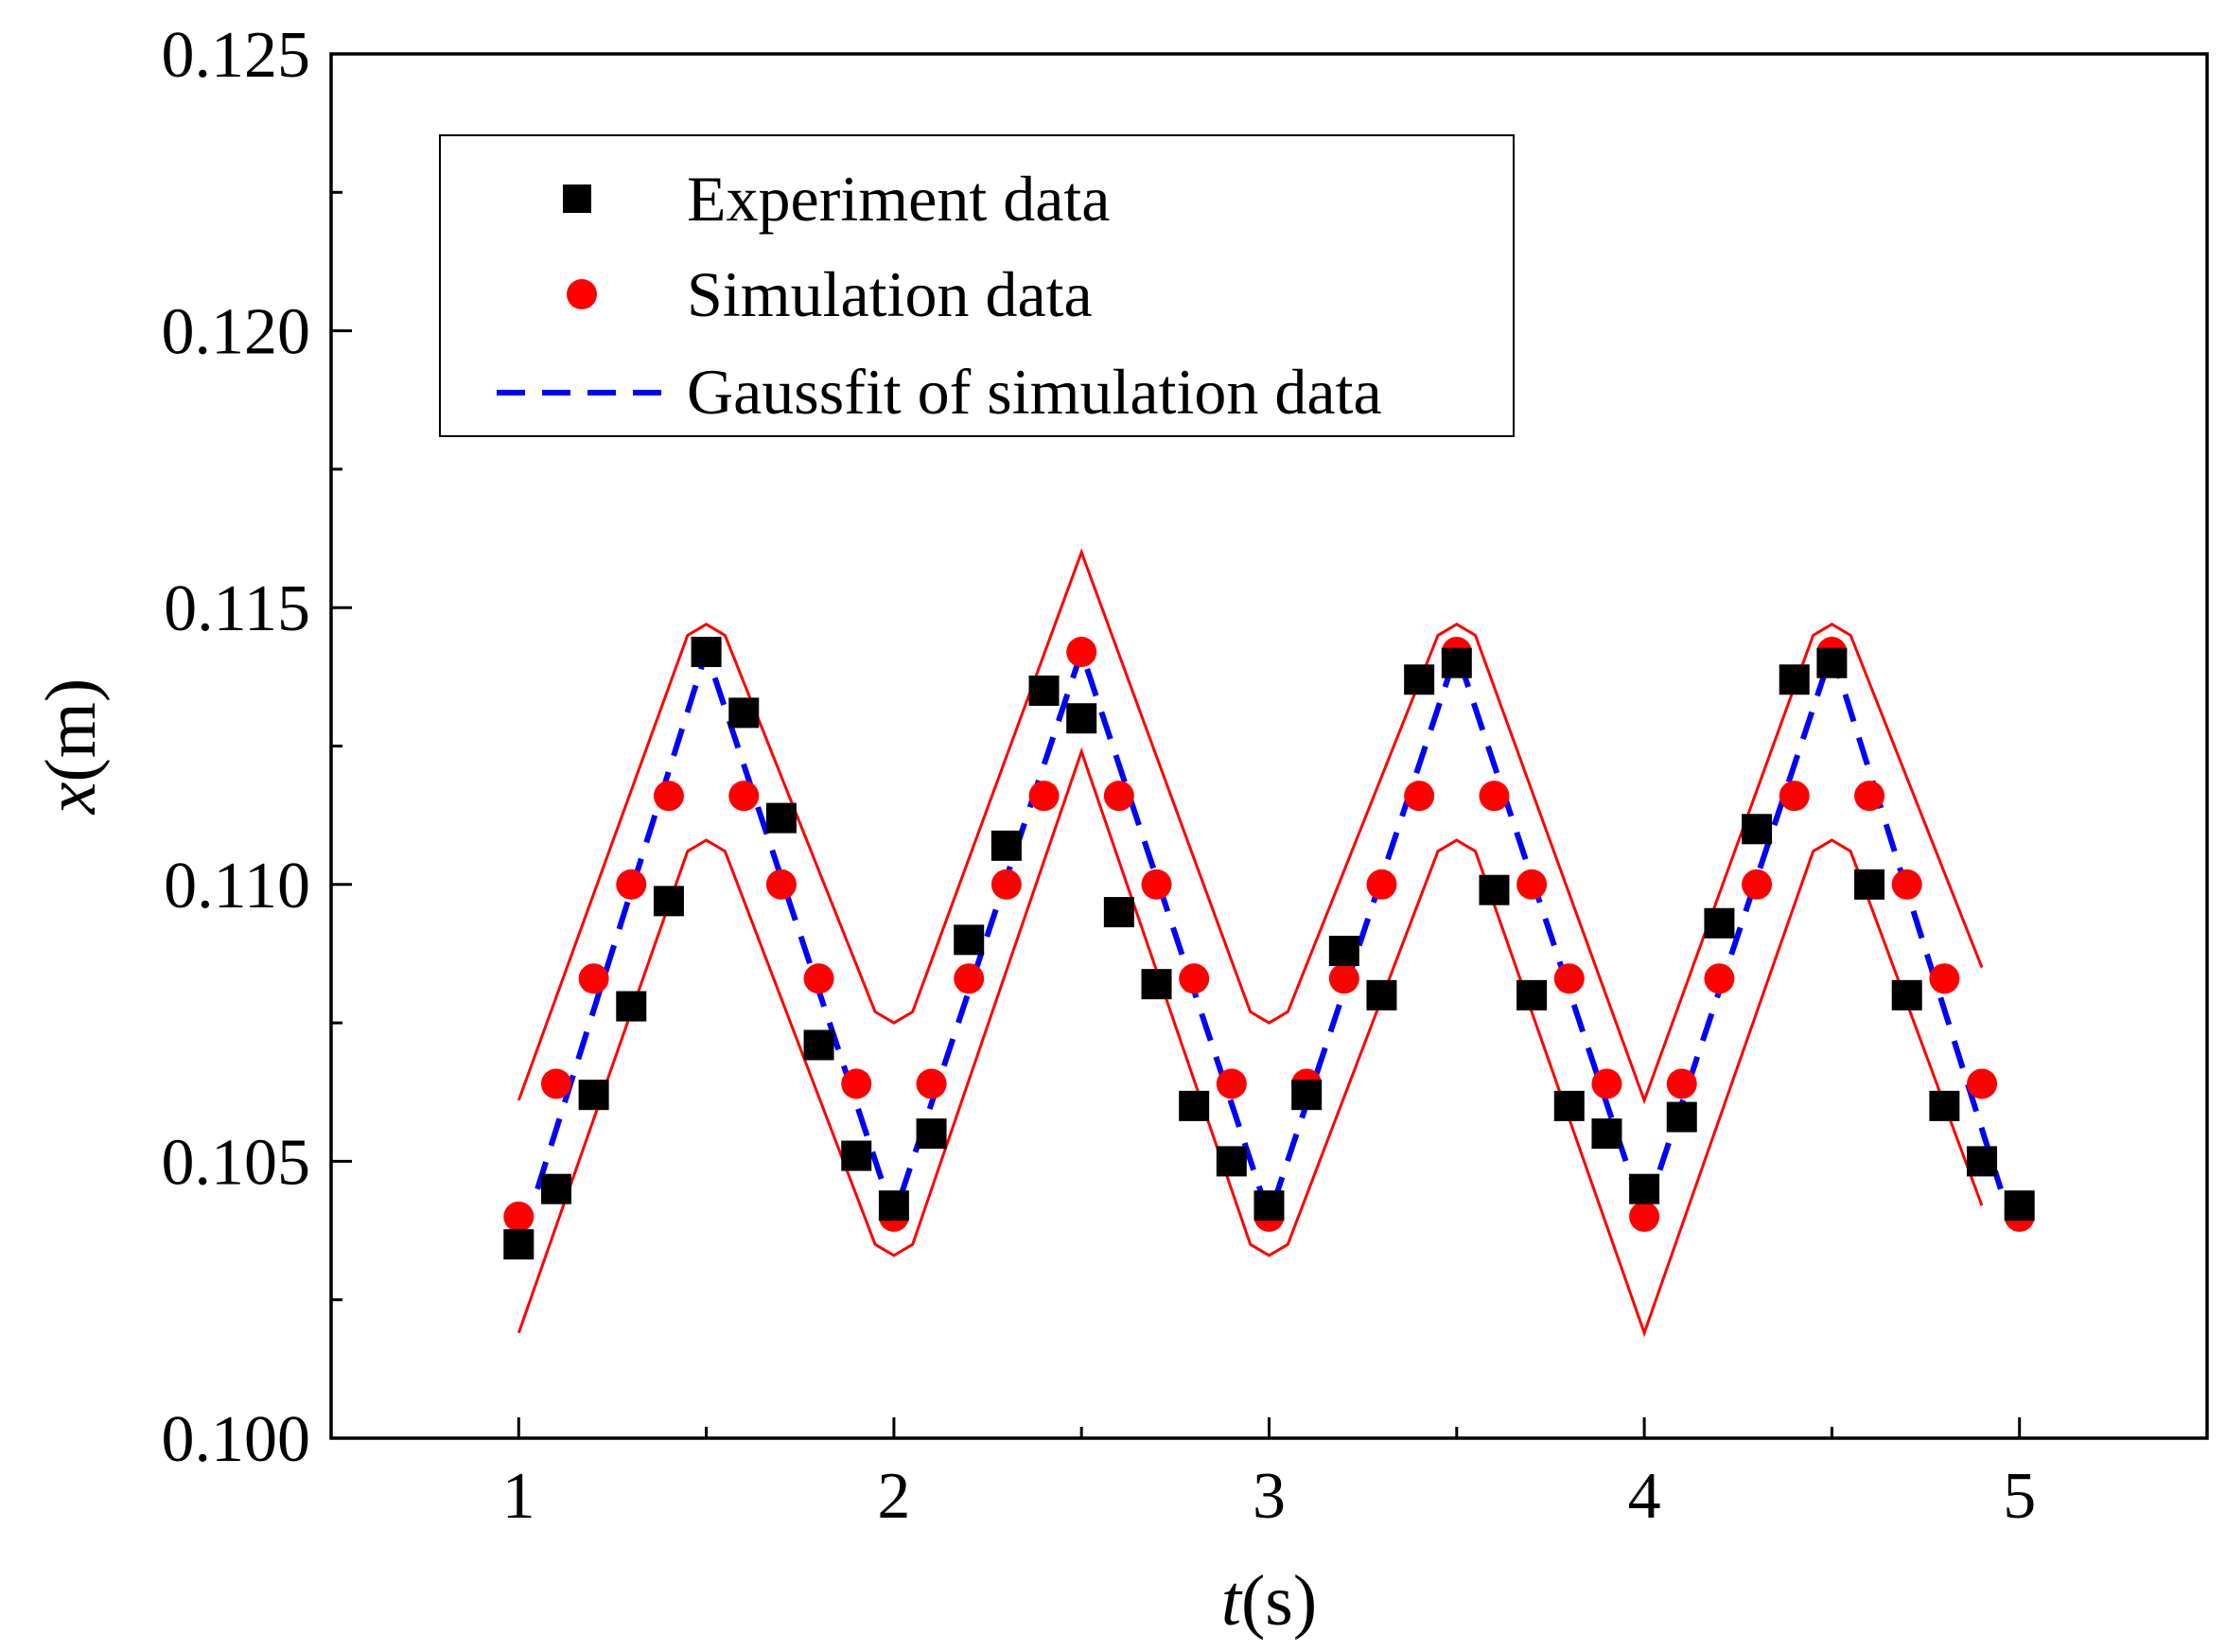  I want to click on x-tick-label: 2, so click(893, 1496).